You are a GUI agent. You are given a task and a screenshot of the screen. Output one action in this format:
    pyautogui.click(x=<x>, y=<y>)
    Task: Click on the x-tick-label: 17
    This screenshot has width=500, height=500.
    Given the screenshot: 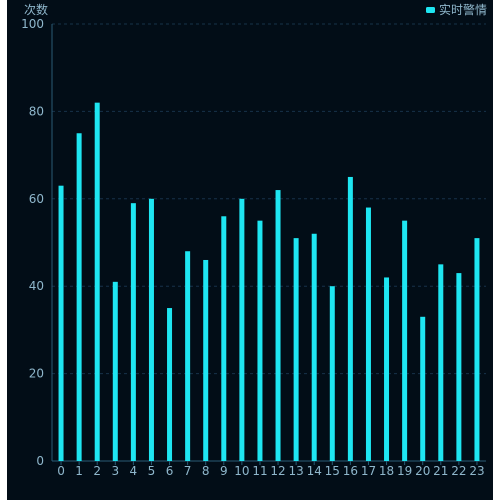 What is the action you would take?
    pyautogui.click(x=368, y=471)
    